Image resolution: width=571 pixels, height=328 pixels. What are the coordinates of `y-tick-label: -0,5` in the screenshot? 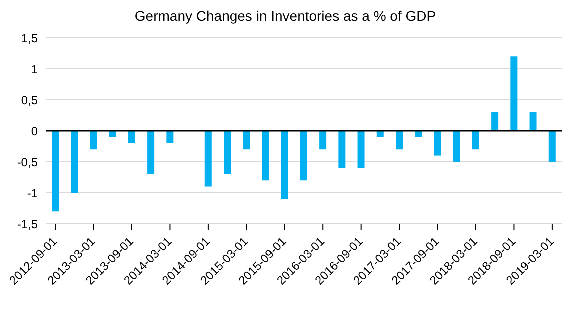 It's located at (27, 162).